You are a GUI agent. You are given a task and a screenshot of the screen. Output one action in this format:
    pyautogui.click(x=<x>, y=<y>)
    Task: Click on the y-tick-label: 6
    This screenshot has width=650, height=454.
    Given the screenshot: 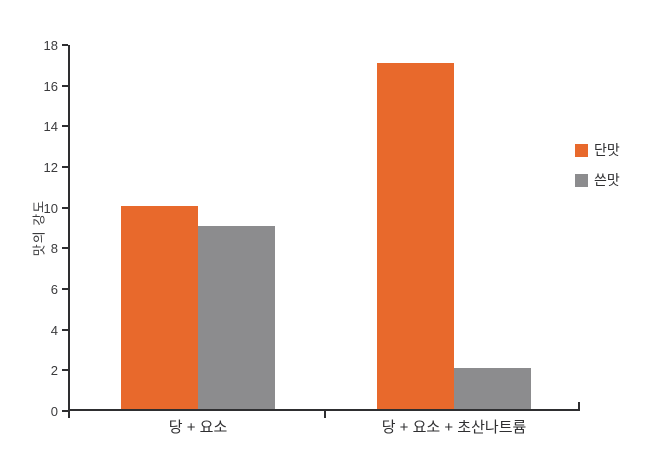 What is the action you would take?
    pyautogui.click(x=54, y=289)
    